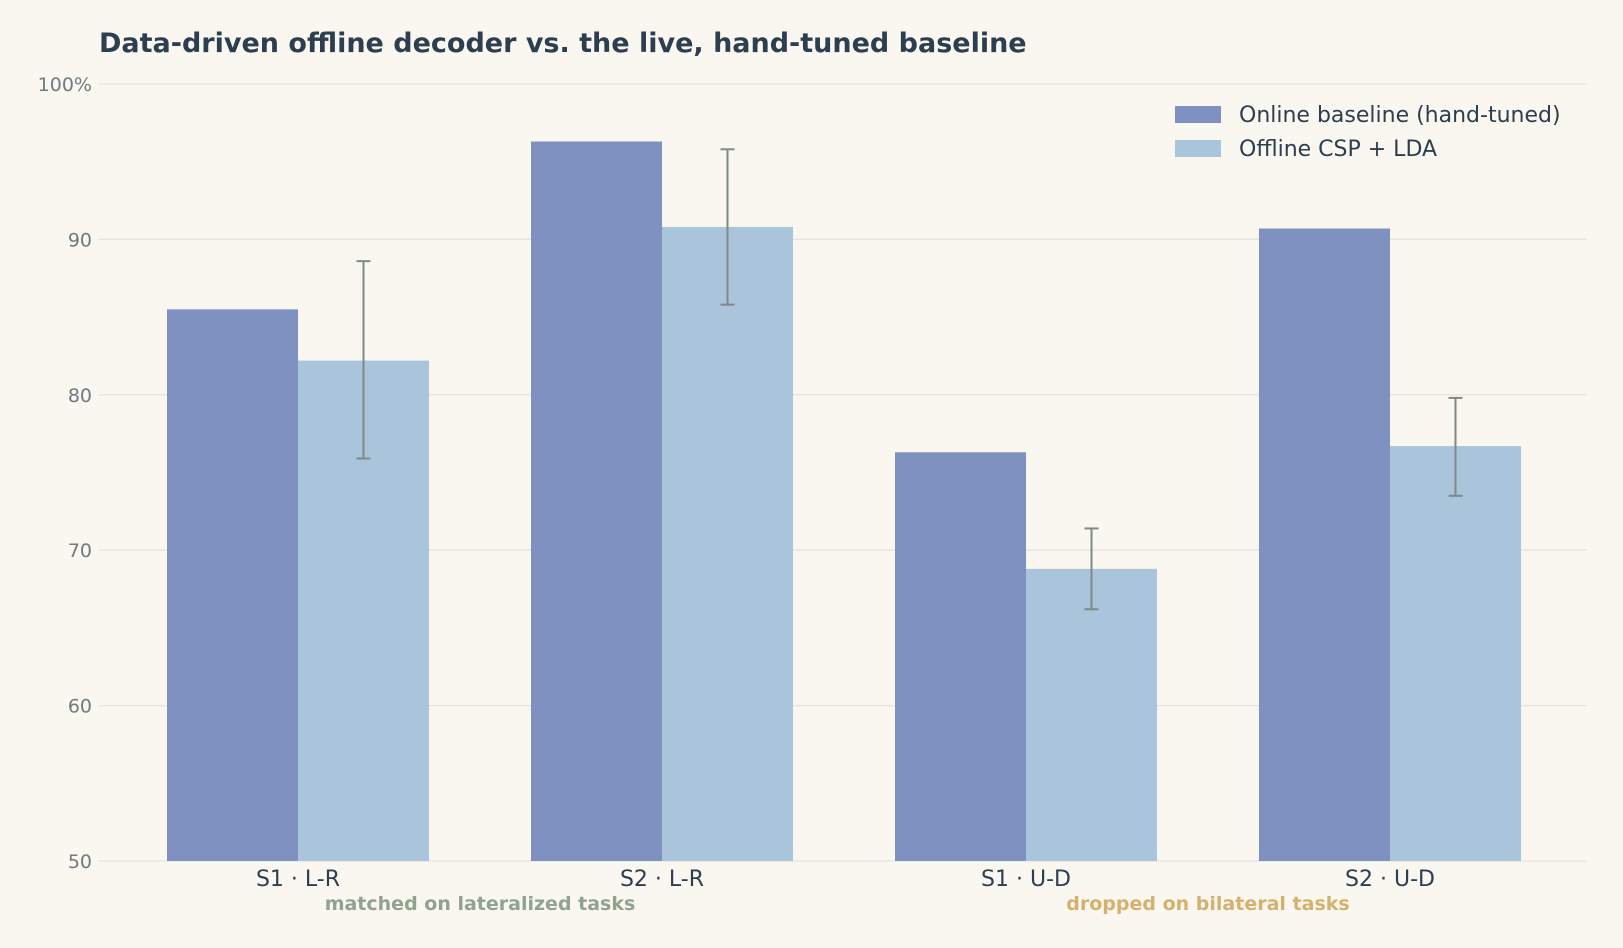 The image size is (1623, 948). What do you see at coordinates (65, 473) in the screenshot?
I see `y-axis-ticks: 50 60 70 80 90 100%` at bounding box center [65, 473].